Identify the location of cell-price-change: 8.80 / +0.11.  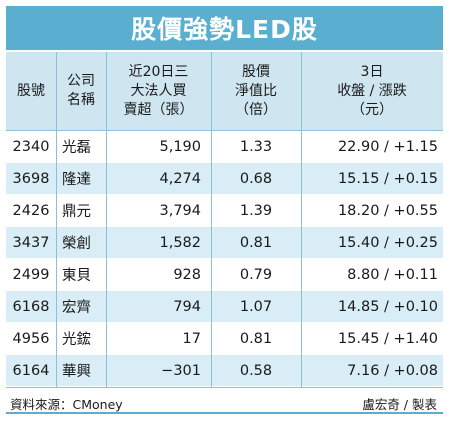
(392, 274).